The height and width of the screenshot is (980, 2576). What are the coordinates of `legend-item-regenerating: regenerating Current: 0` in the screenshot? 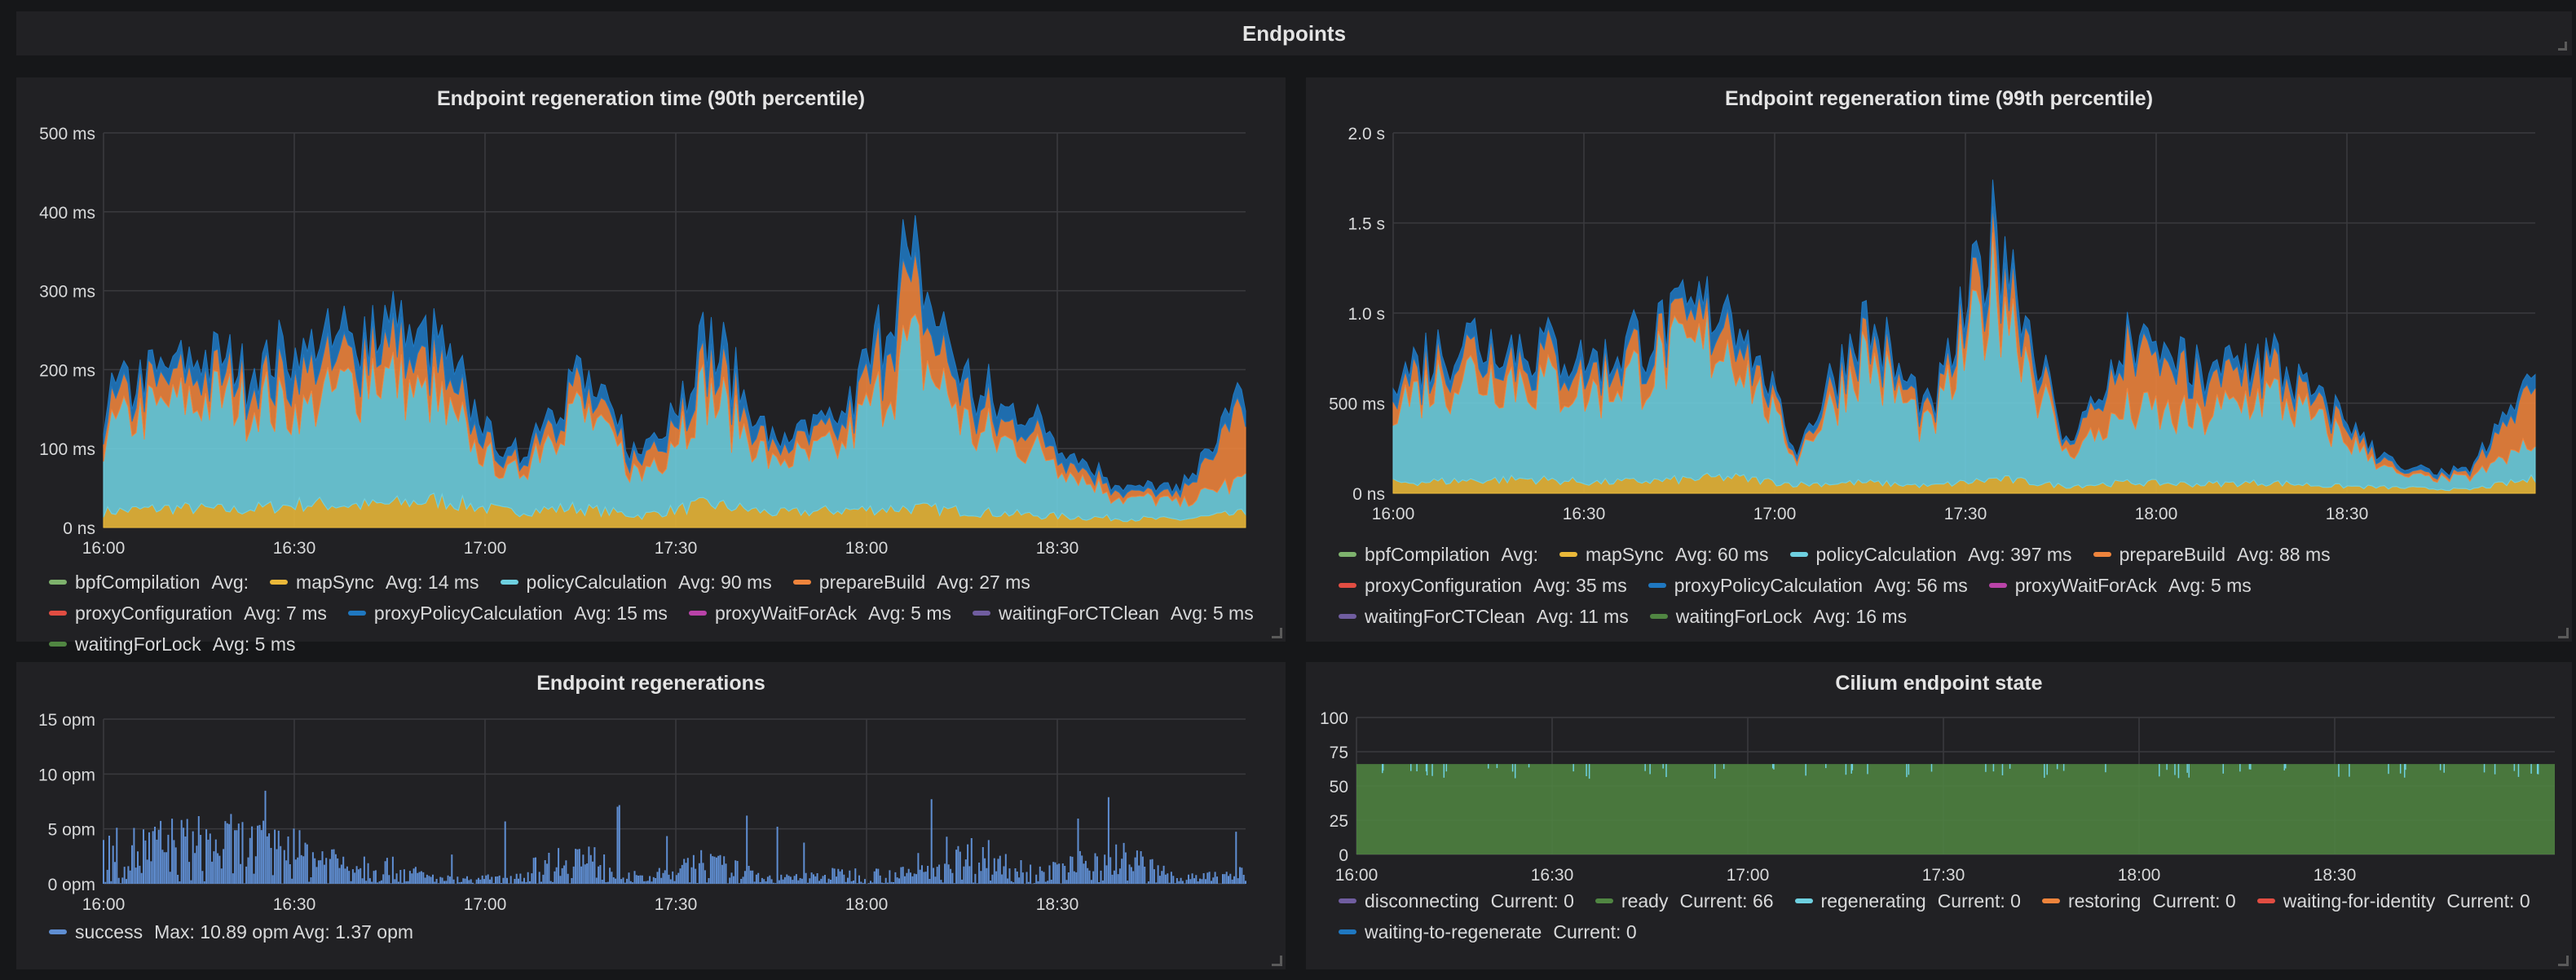 It's located at (1907, 901).